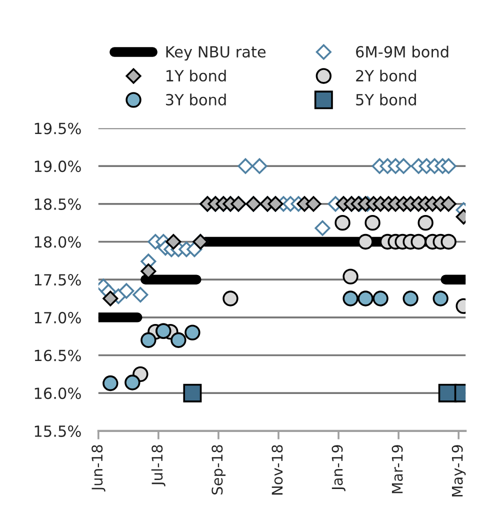 This screenshot has height=513, width=480. I want to click on x-tick-label: Mar-19, so click(397, 469).